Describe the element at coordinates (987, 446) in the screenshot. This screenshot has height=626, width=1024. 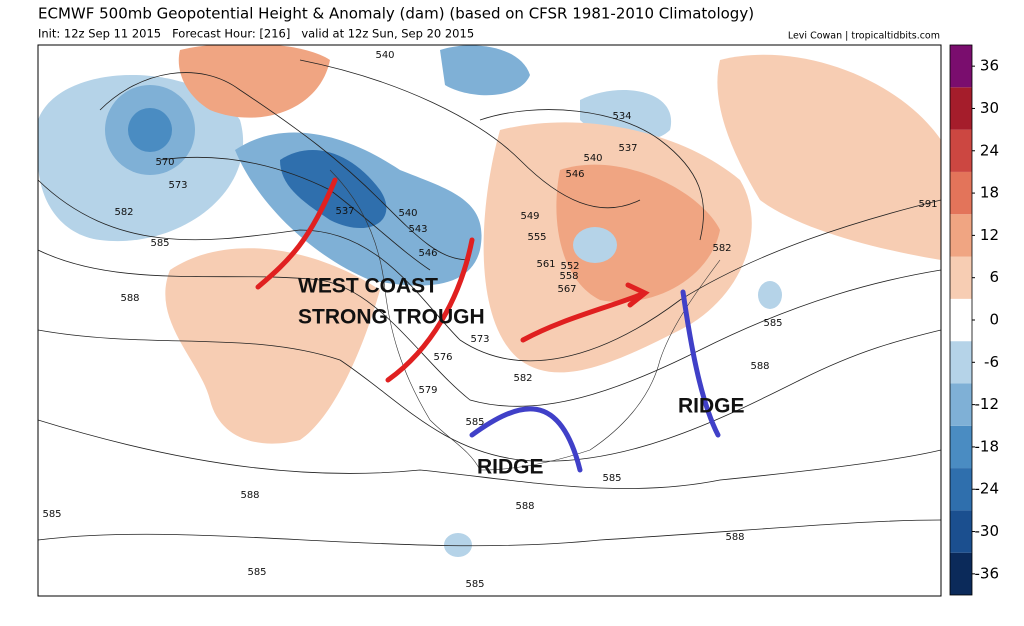
I see `colorbar-tick-label: -18` at that location.